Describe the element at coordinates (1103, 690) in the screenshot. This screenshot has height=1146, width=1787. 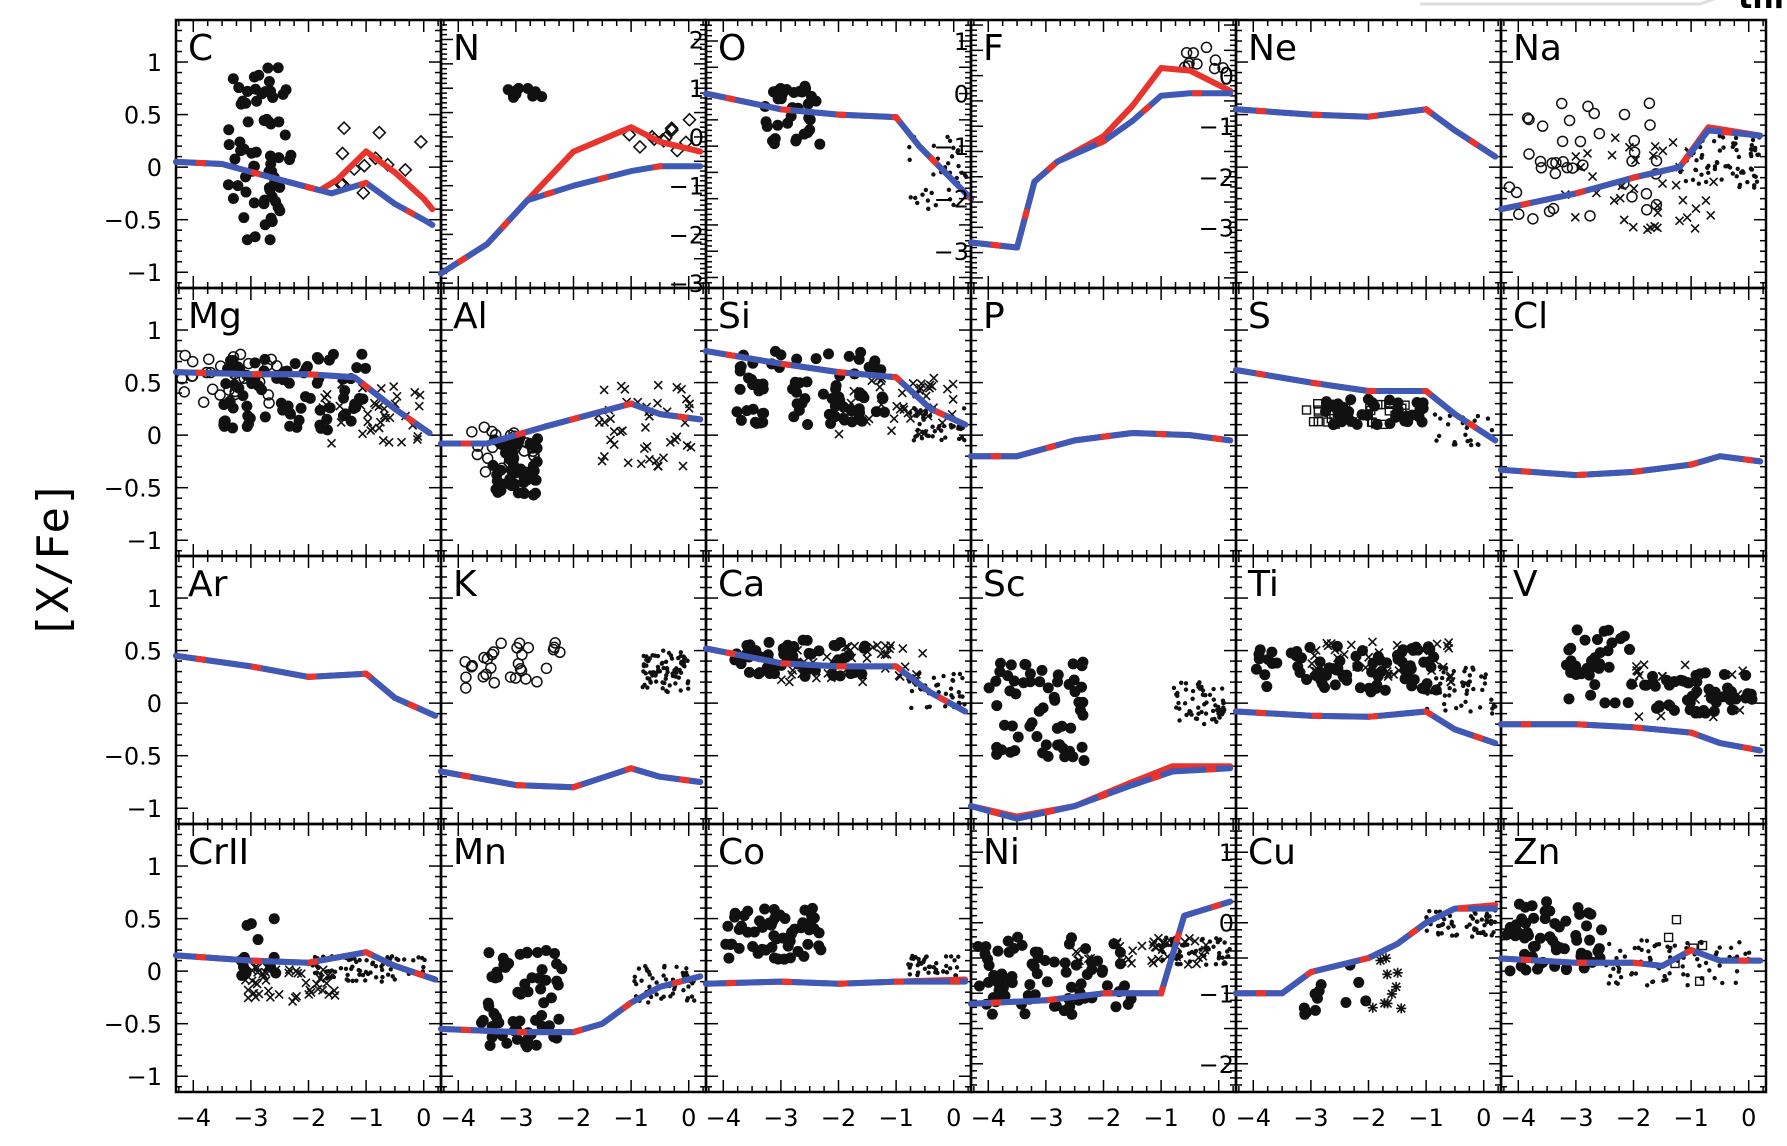
I see `panel-sc: Sc` at that location.